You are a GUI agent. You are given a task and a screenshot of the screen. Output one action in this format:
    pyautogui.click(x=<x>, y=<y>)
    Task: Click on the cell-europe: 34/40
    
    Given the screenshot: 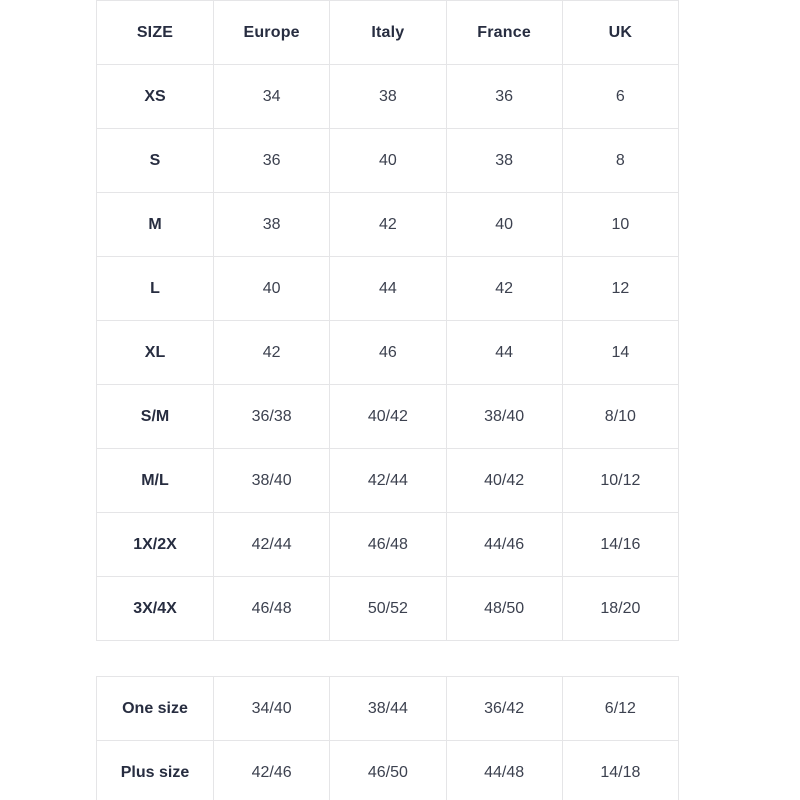 What is the action you would take?
    pyautogui.click(x=271, y=708)
    